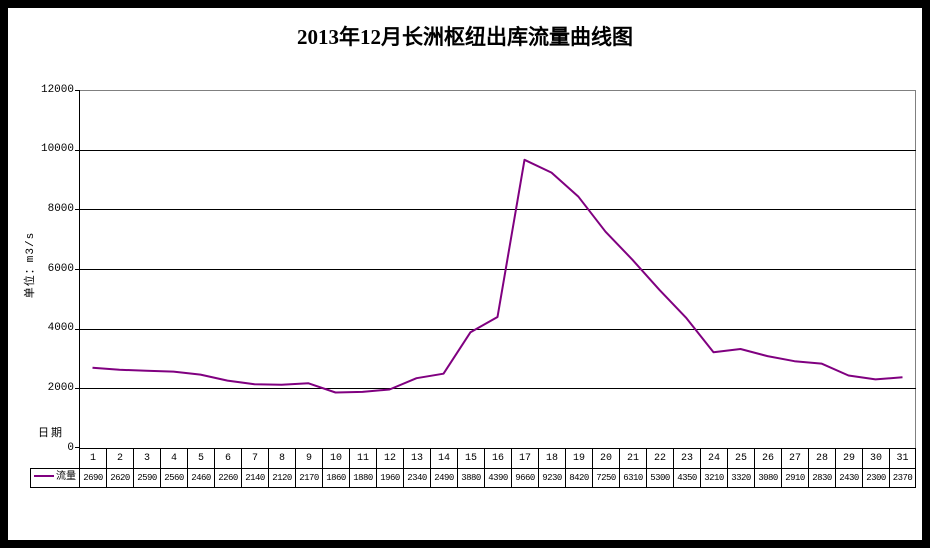  What do you see at coordinates (578, 478) in the screenshot?
I see `flow-value-cell: 8420` at bounding box center [578, 478].